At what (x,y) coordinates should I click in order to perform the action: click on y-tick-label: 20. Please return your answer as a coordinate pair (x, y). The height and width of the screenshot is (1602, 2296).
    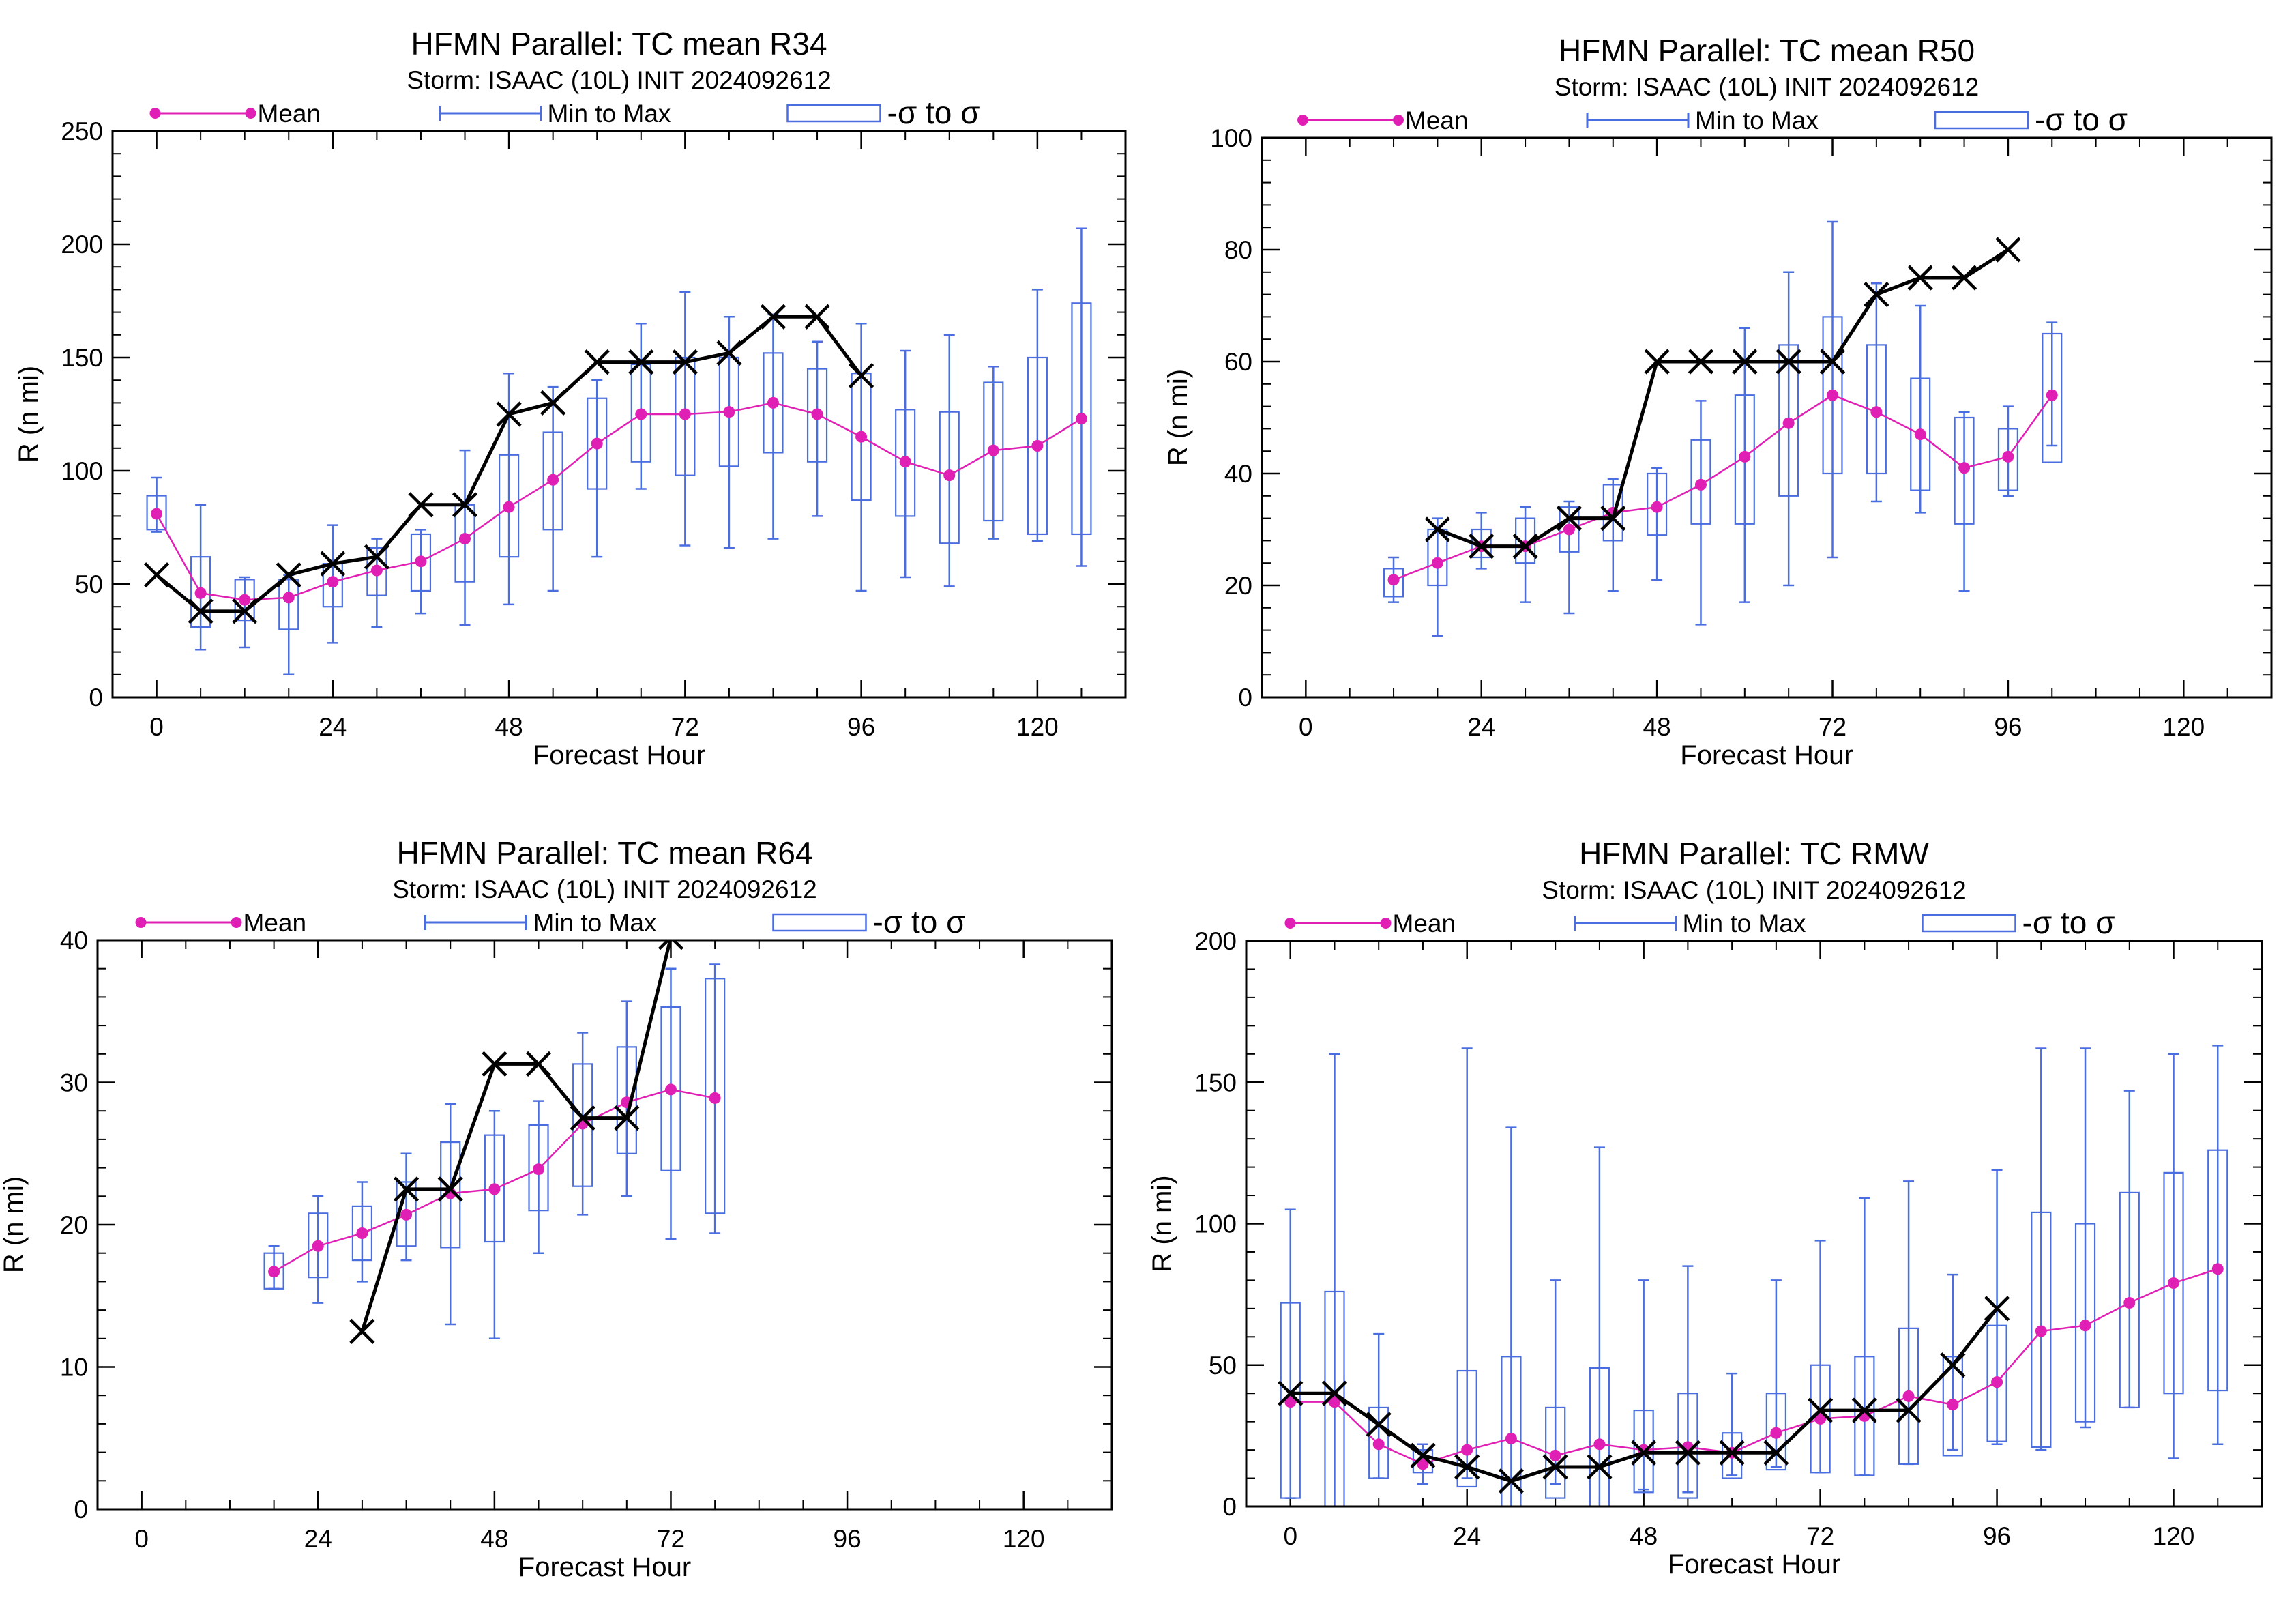
    Looking at the image, I should click on (74, 1225).